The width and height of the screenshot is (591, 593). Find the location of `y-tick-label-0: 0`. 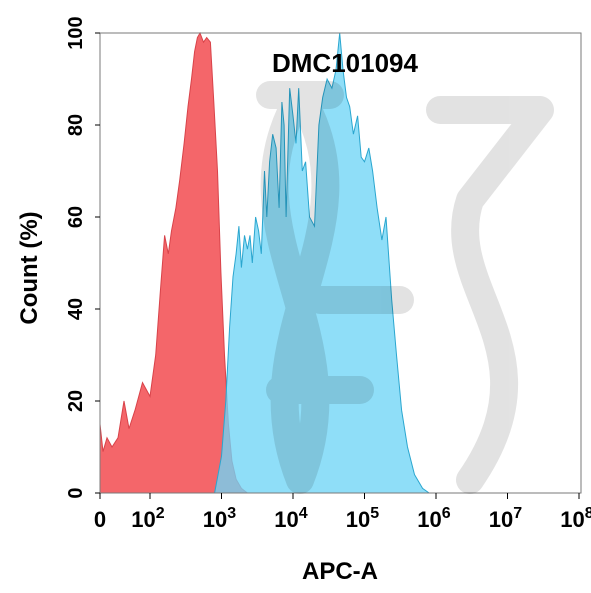

y-tick-label-0: 0 is located at coordinates (76, 492).